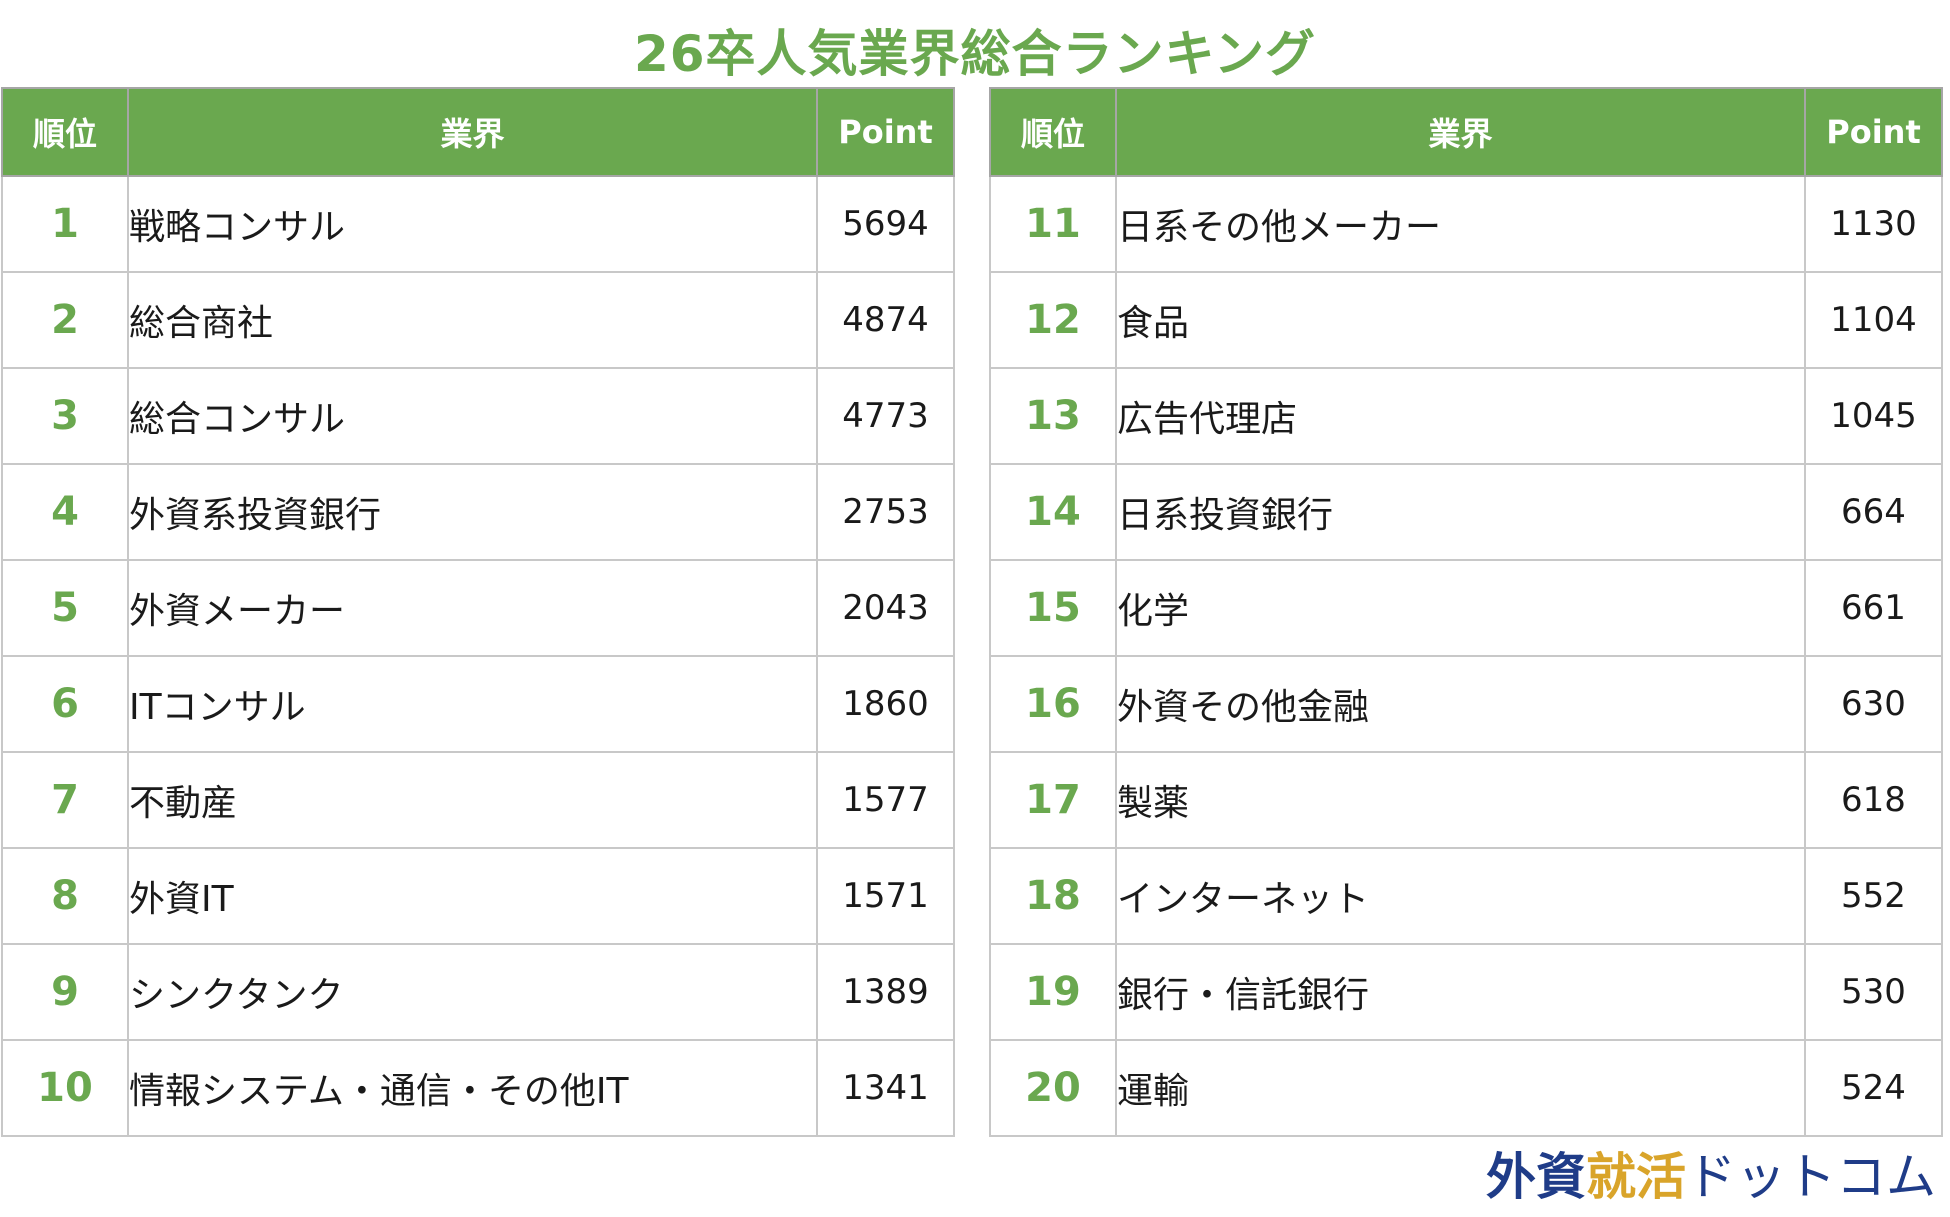 The height and width of the screenshot is (1217, 1950). What do you see at coordinates (472, 800) in the screenshot?
I see `industry-name: 不動産` at bounding box center [472, 800].